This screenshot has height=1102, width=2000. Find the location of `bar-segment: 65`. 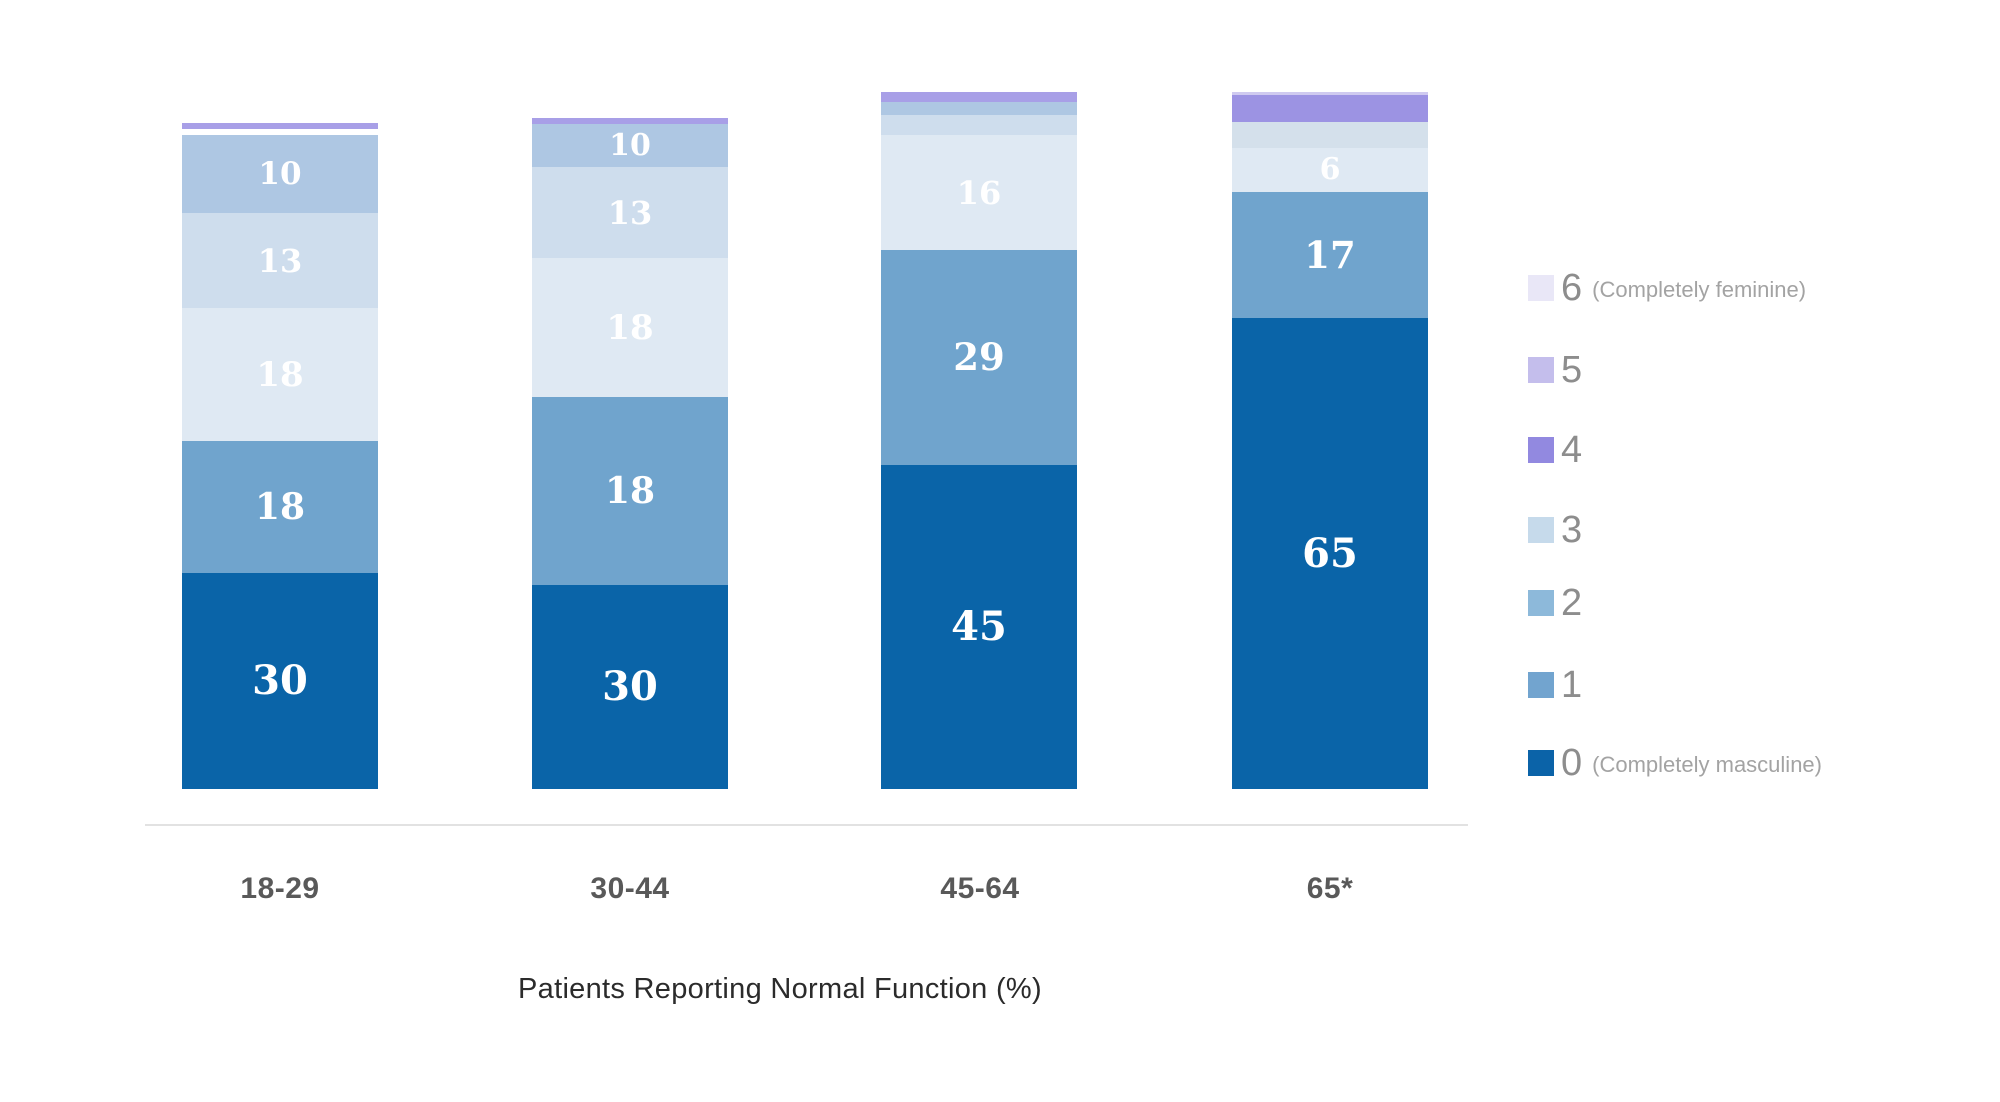

bar-segment: 65 is located at coordinates (1330, 553).